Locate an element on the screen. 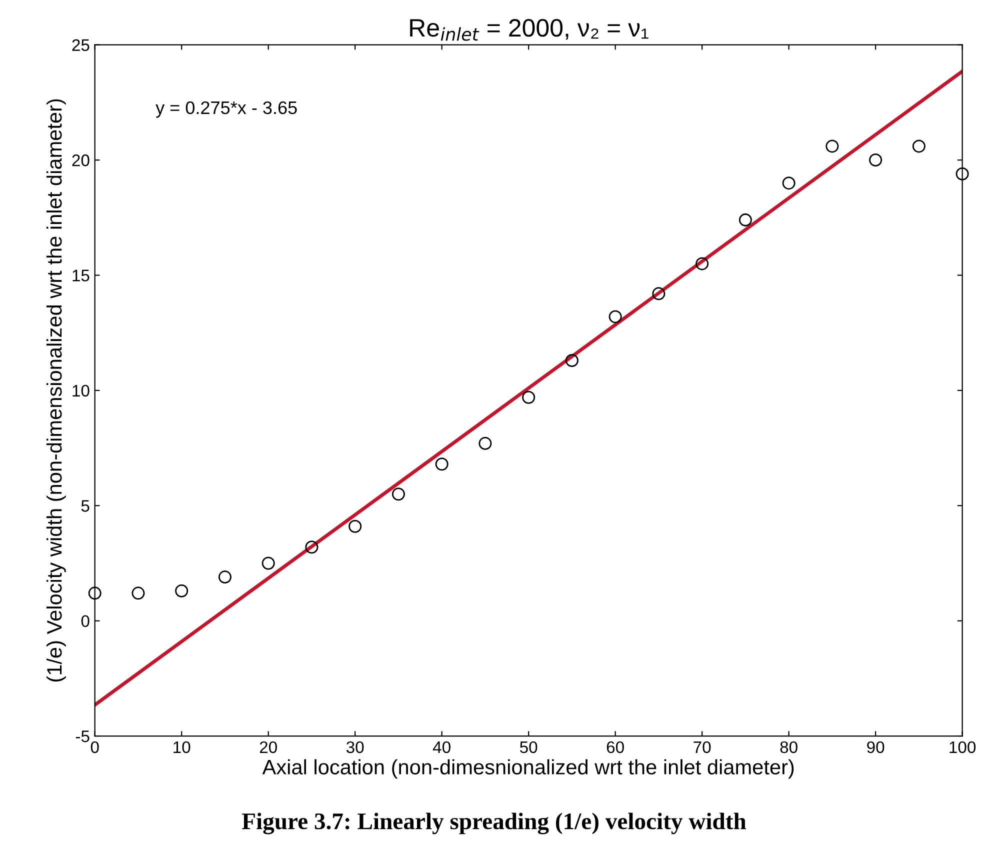  y-tick-label: 10 is located at coordinates (81, 390).